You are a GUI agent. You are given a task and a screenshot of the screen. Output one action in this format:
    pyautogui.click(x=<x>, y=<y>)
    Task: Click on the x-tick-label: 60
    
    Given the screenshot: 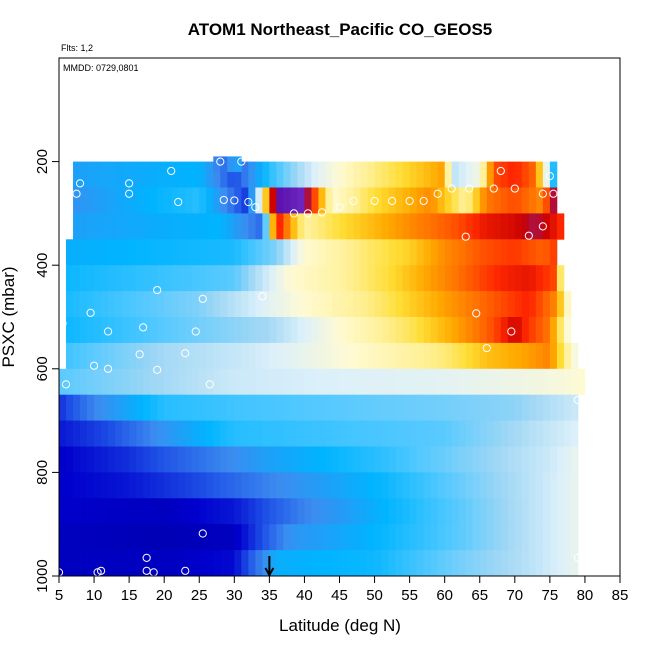 What is the action you would take?
    pyautogui.click(x=444, y=595)
    